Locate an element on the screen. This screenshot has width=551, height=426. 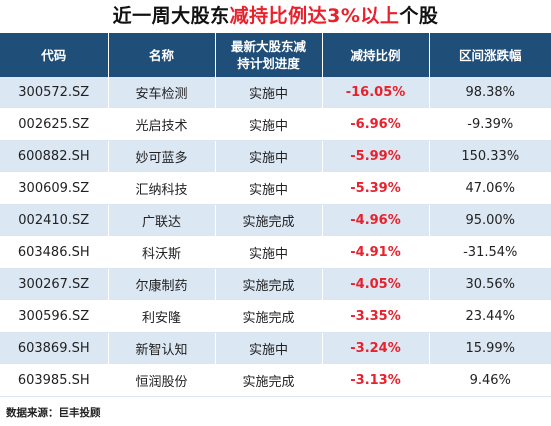
table-row: 300572.SZ 安车检测 实施中 -16.05% 98.38% is located at coordinates (275, 93).